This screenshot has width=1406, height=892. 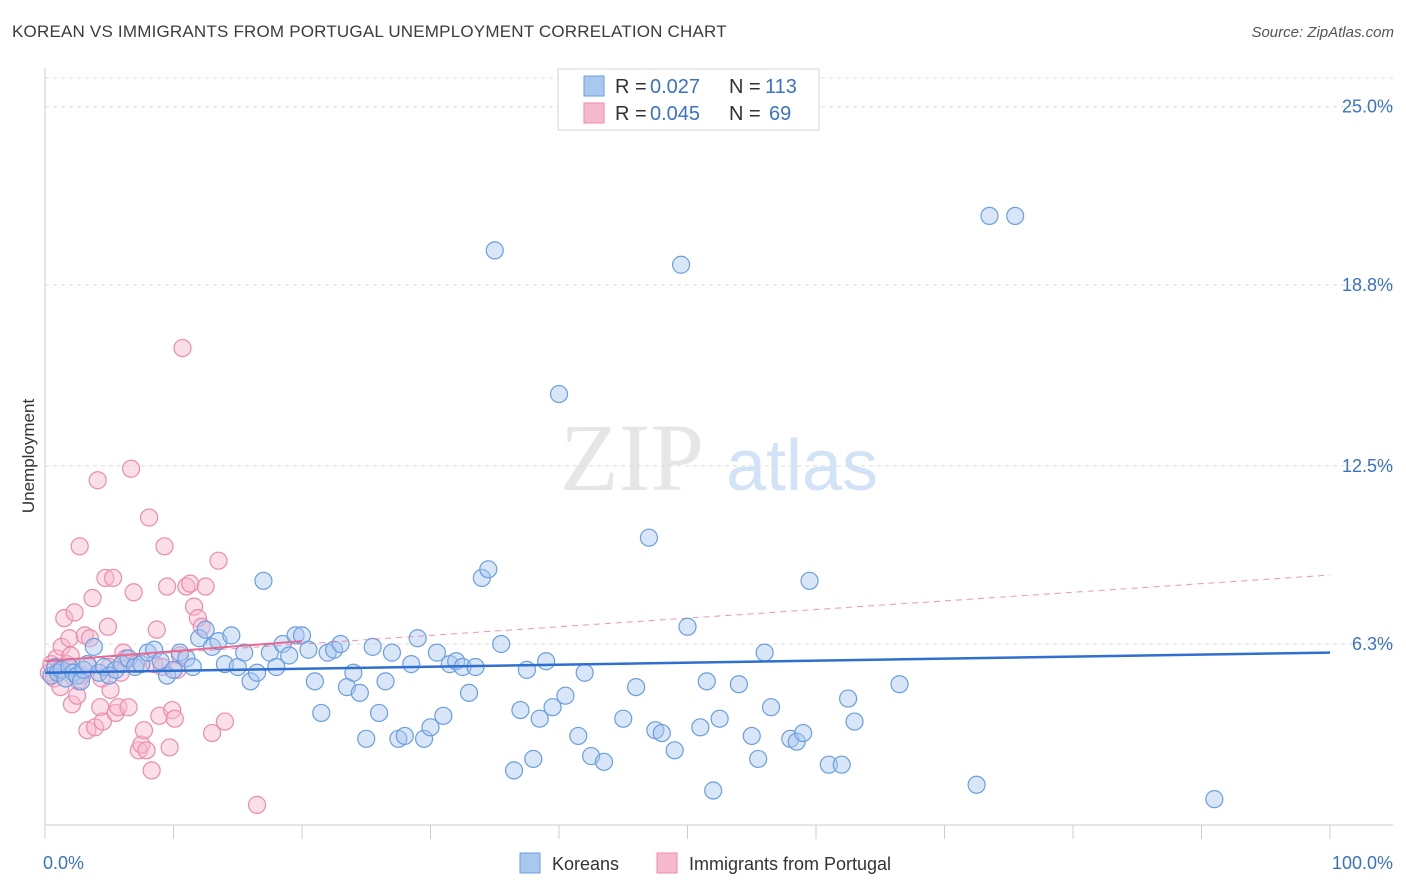 What do you see at coordinates (585, 864) in the screenshot?
I see `bottom-legend-koreans: Koreans` at bounding box center [585, 864].